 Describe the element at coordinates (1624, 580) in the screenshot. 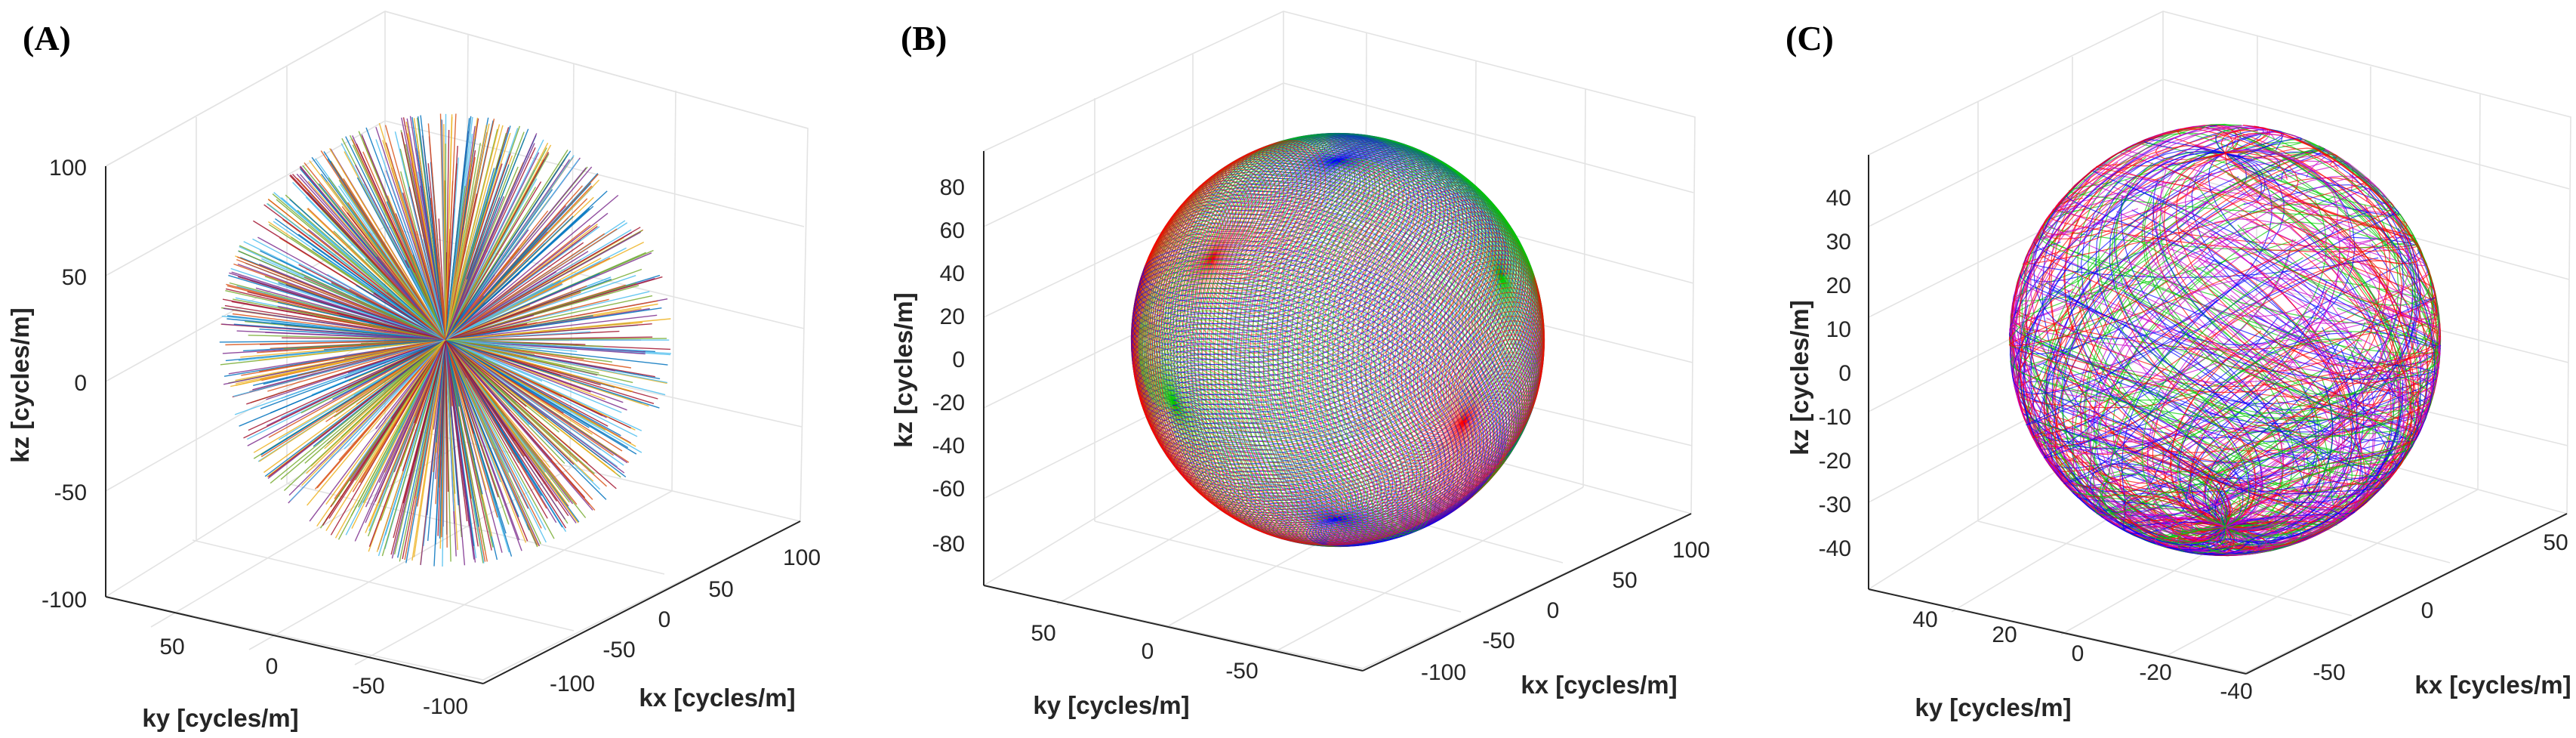

I see `panel-b-xtick-label: 50` at that location.